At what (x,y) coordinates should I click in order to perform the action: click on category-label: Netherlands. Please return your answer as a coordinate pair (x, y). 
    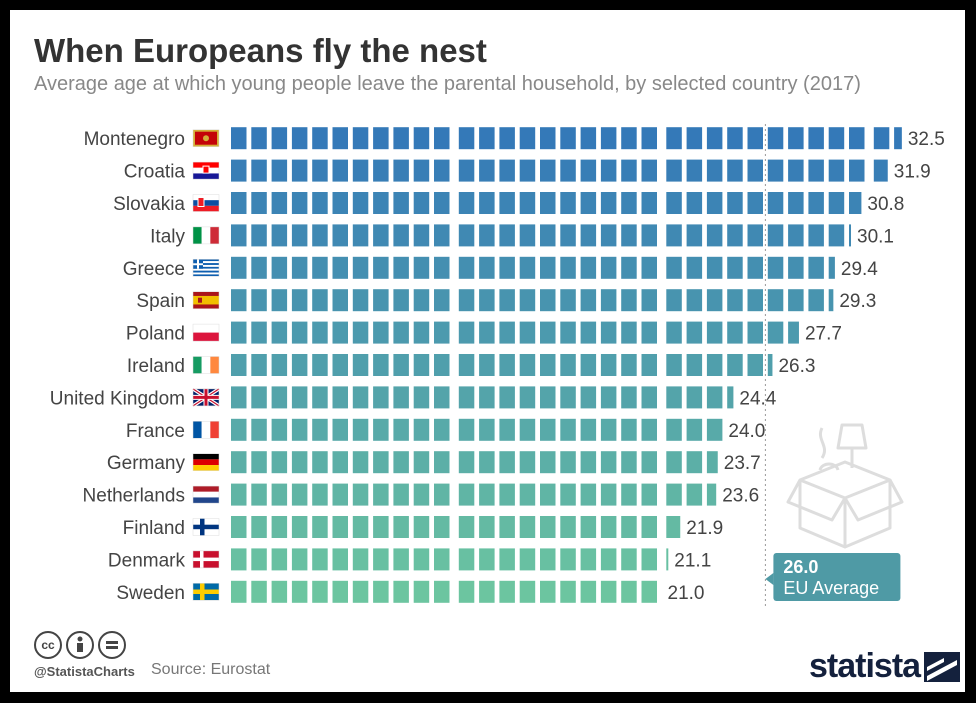
    Looking at the image, I should click on (134, 496).